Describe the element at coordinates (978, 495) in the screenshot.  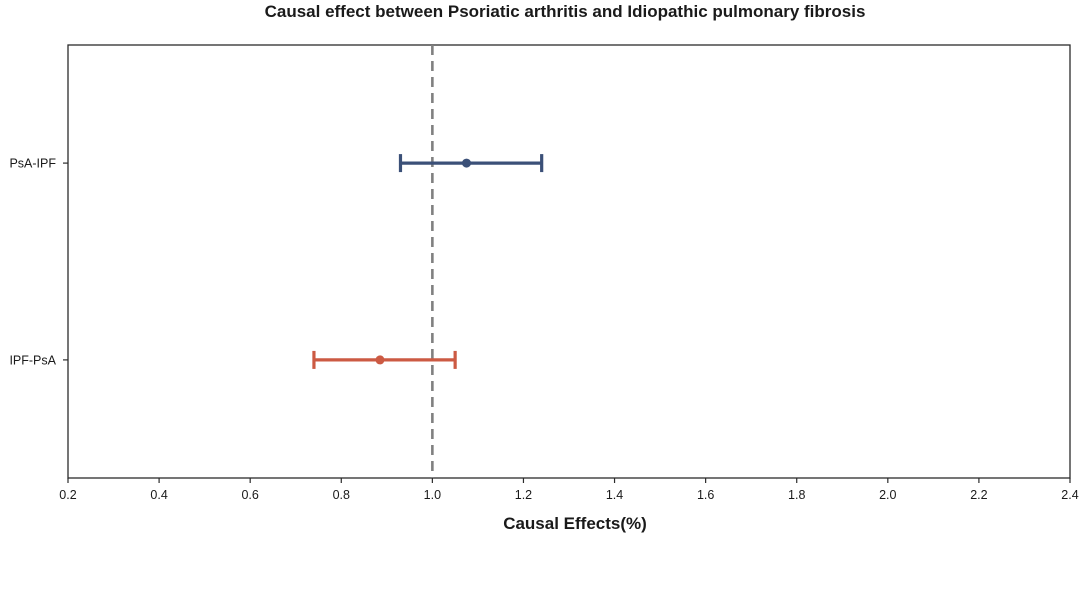
I see `x-tick-label: 2.2` at that location.